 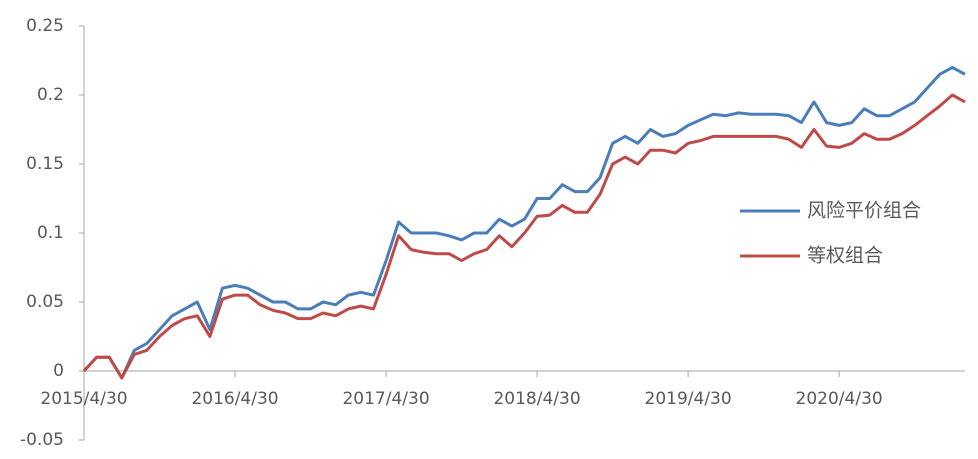 I want to click on legend-label: 等权组合, so click(x=845, y=256).